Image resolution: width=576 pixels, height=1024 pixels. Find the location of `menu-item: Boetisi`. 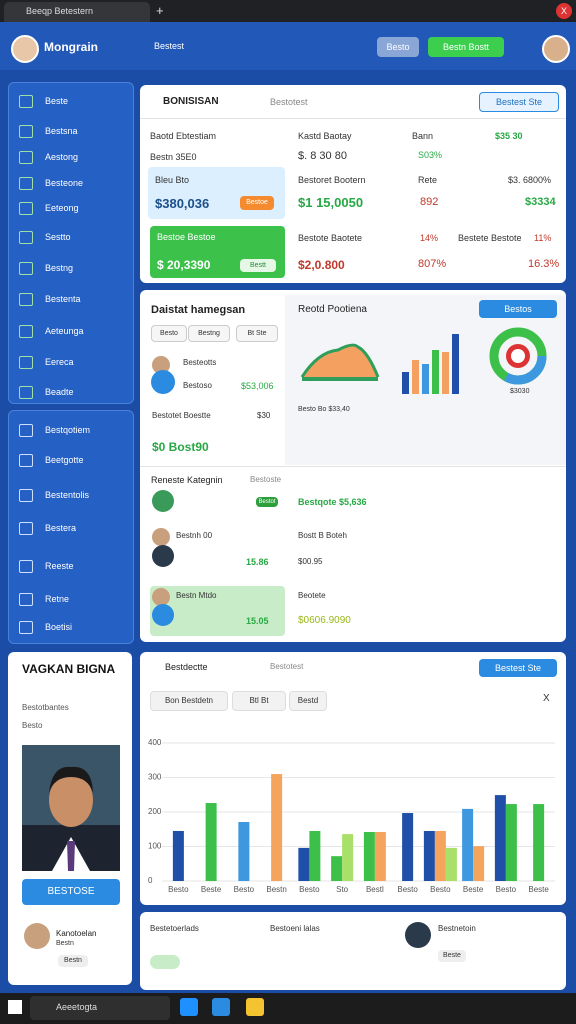

menu-item: Boetisi is located at coordinates (59, 627).